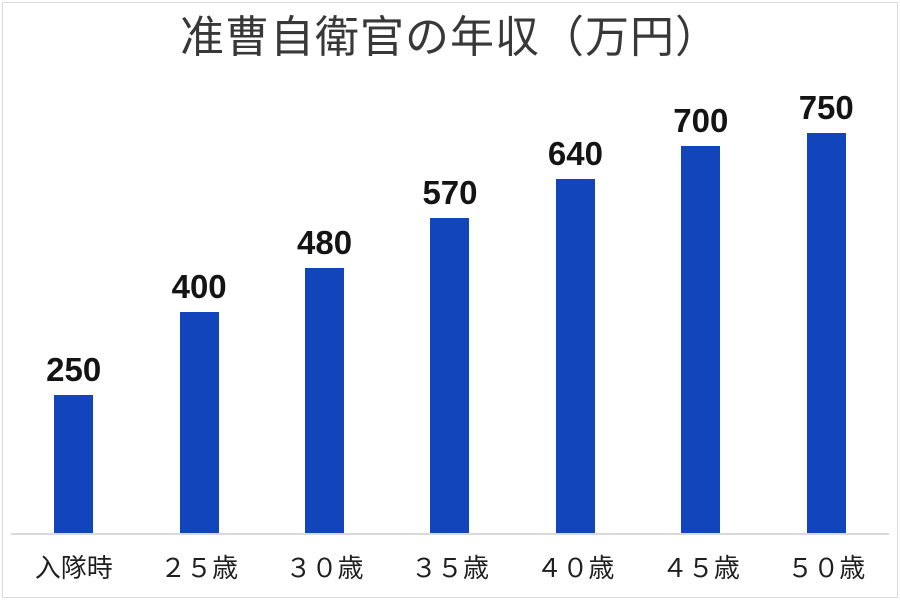 Image resolution: width=900 pixels, height=600 pixels. Describe the element at coordinates (199, 286) in the screenshot. I see `bar-value-label: 400` at that location.